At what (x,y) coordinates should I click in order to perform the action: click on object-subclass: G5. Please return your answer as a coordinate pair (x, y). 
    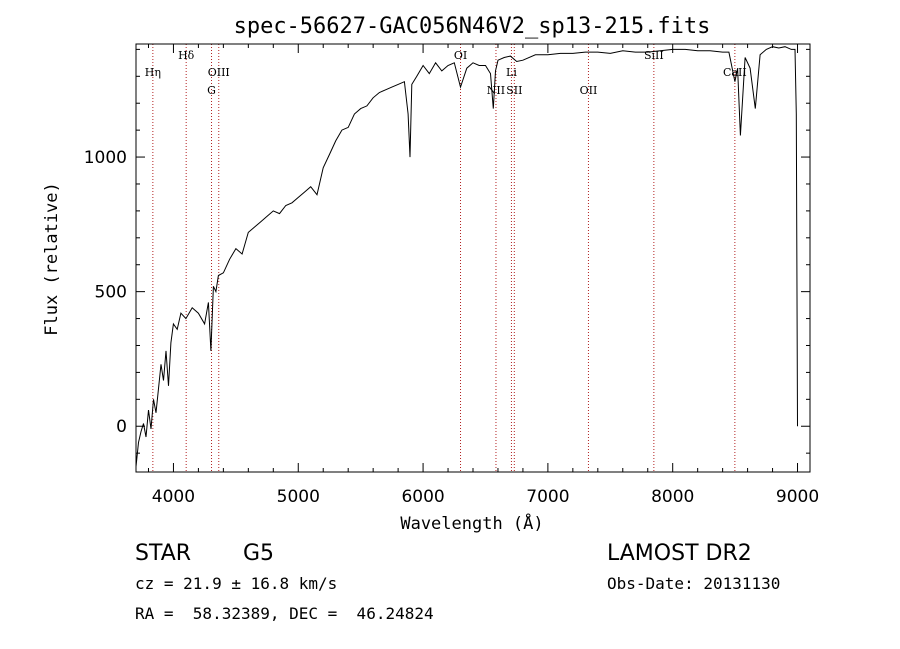
    Looking at the image, I should click on (258, 553).